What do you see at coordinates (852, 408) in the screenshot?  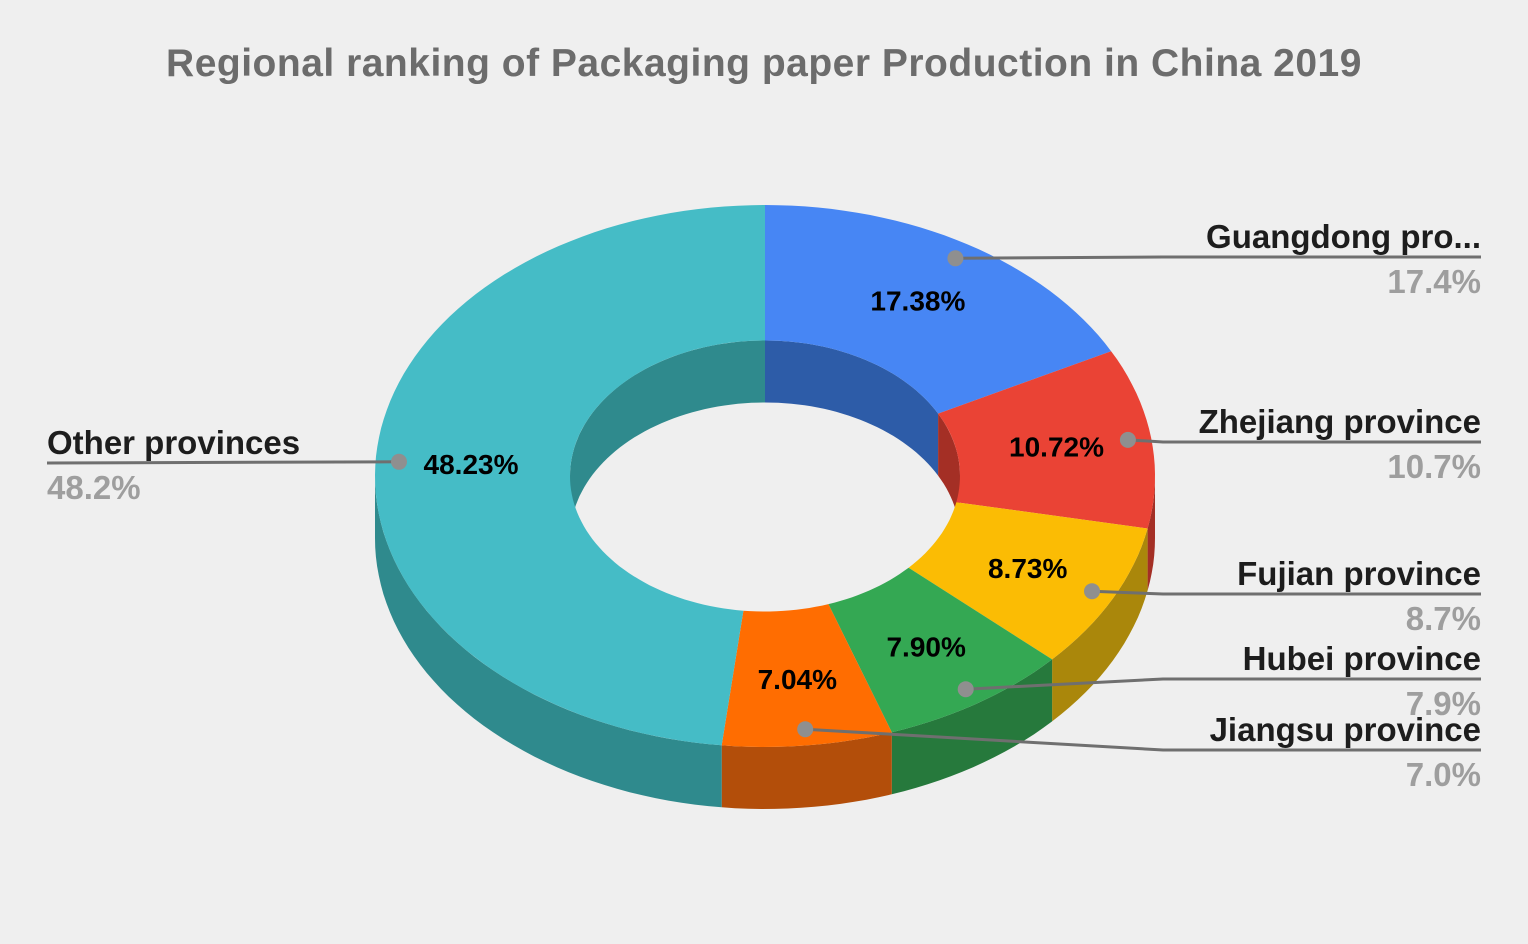 I see `slice-hole-wall-guangdong-province` at bounding box center [852, 408].